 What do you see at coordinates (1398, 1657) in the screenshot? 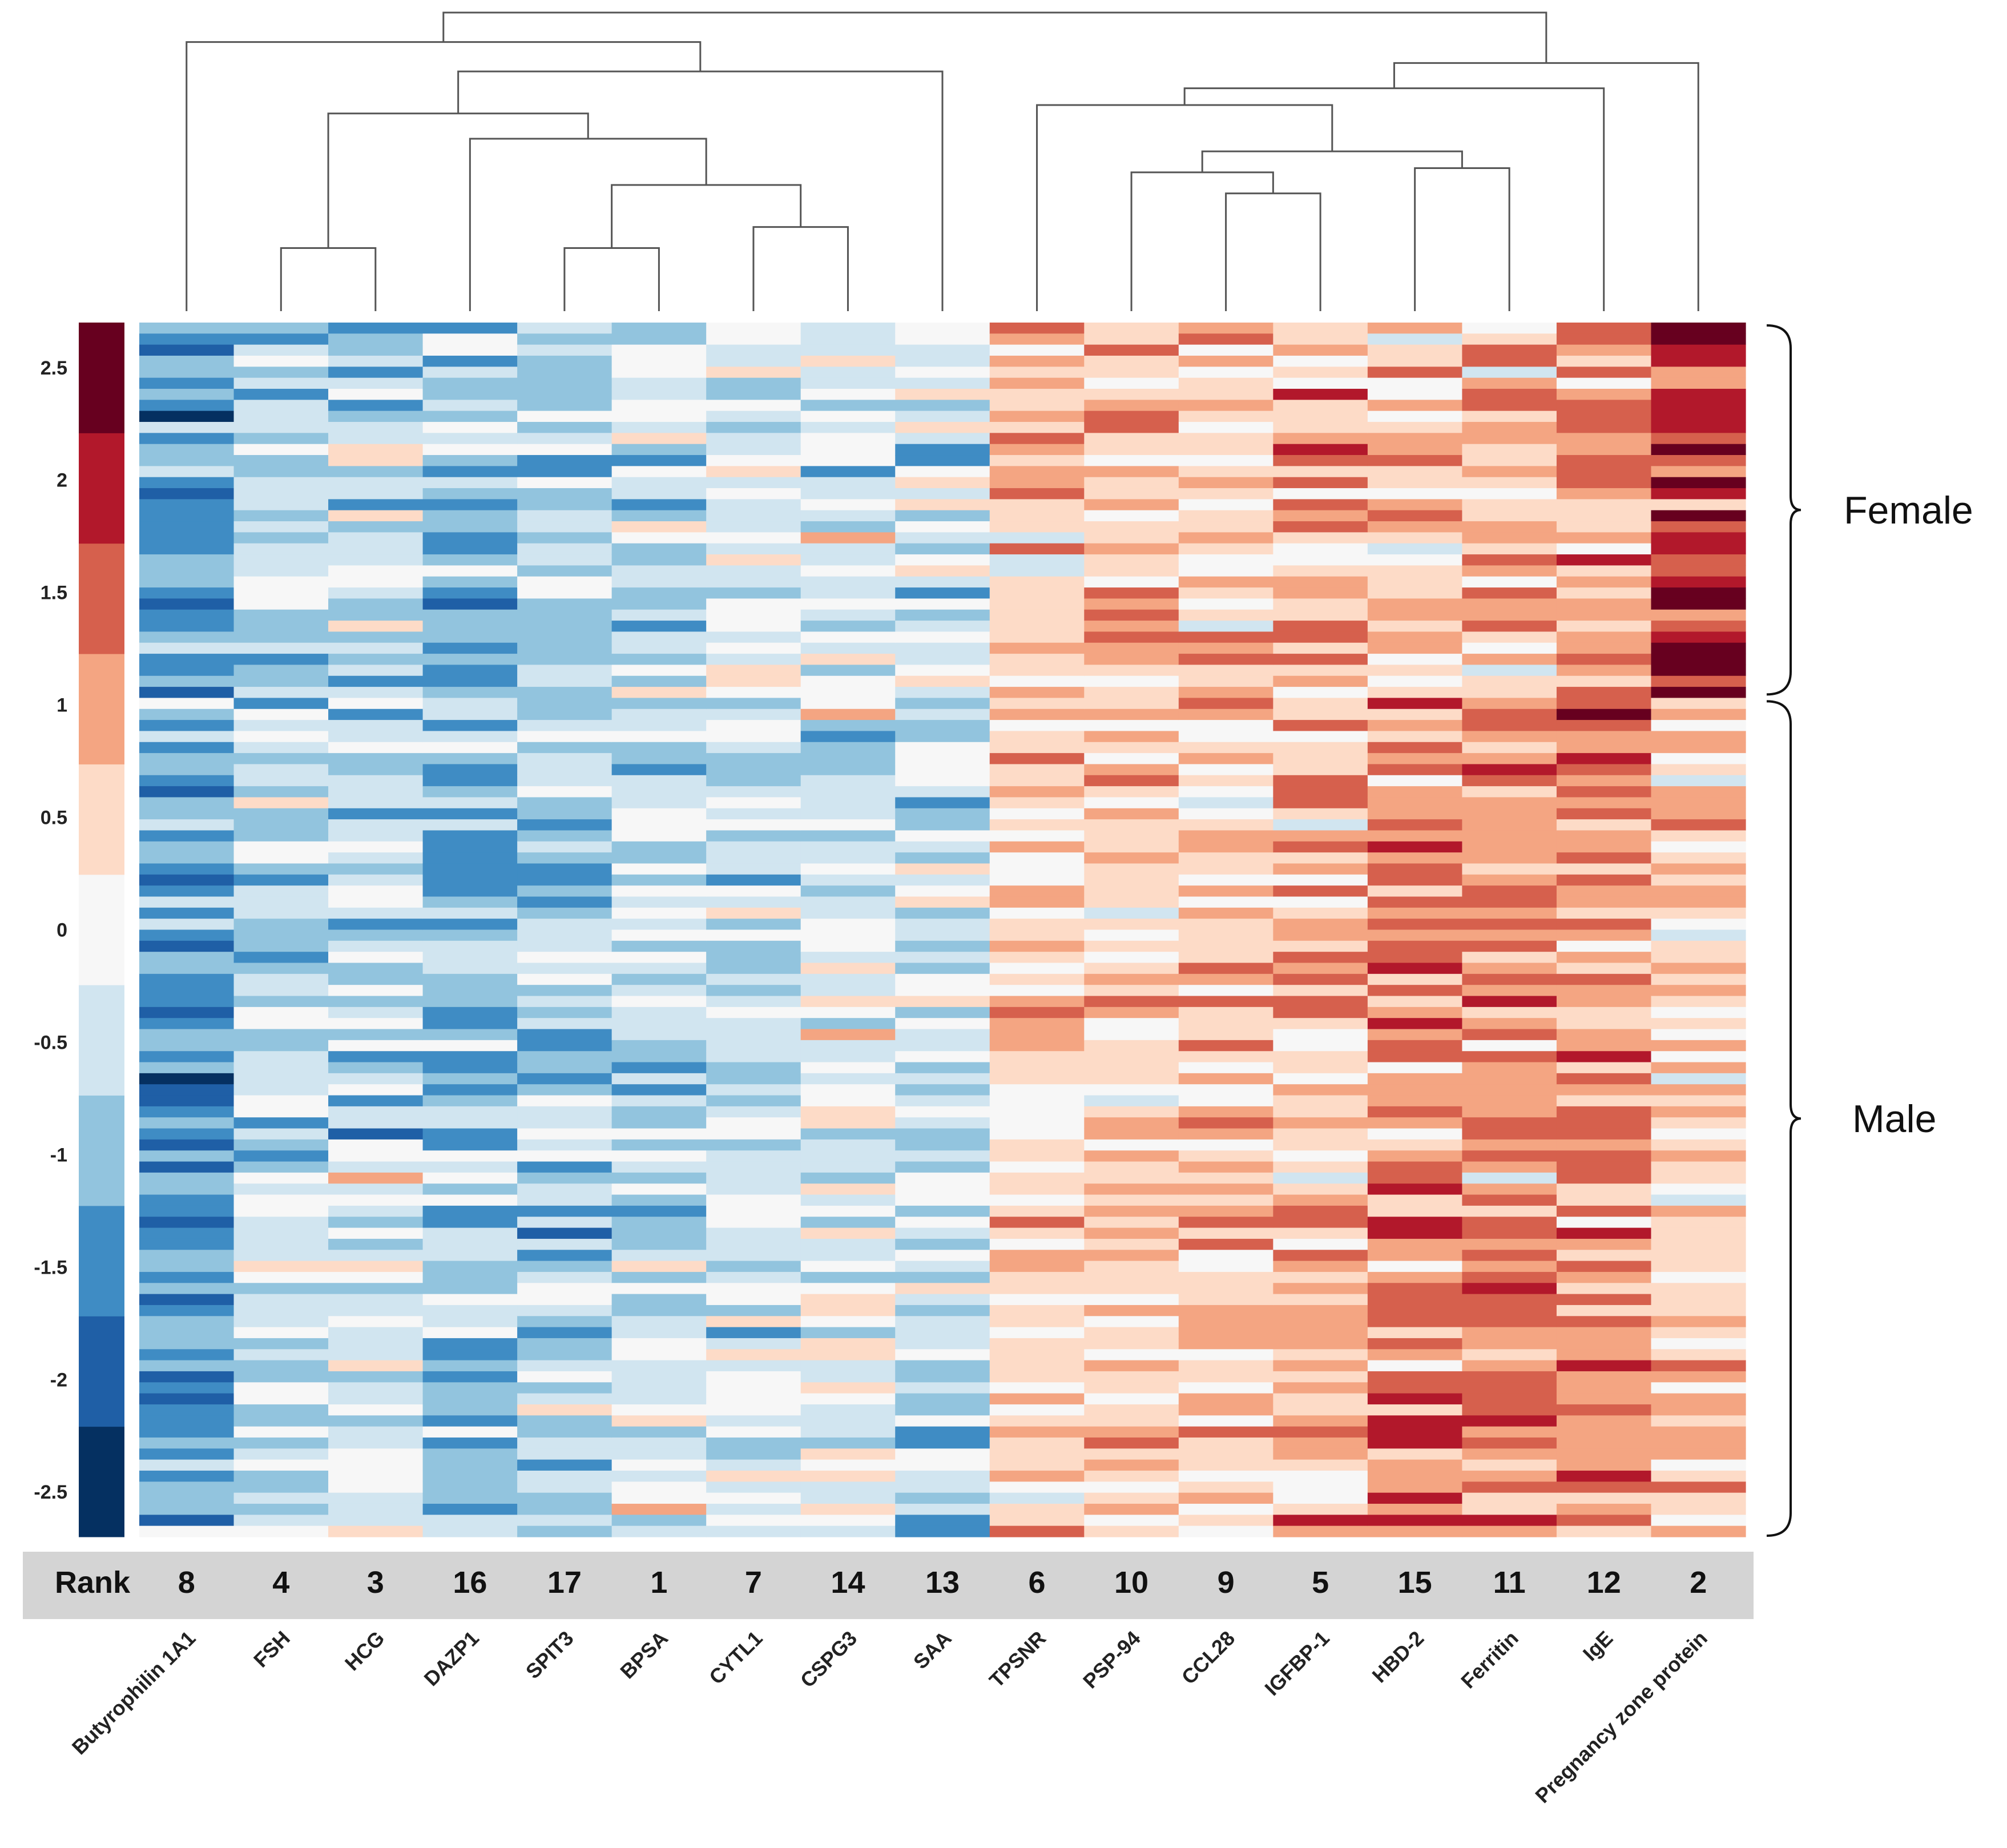
I see `column-label: HBD-2` at bounding box center [1398, 1657].